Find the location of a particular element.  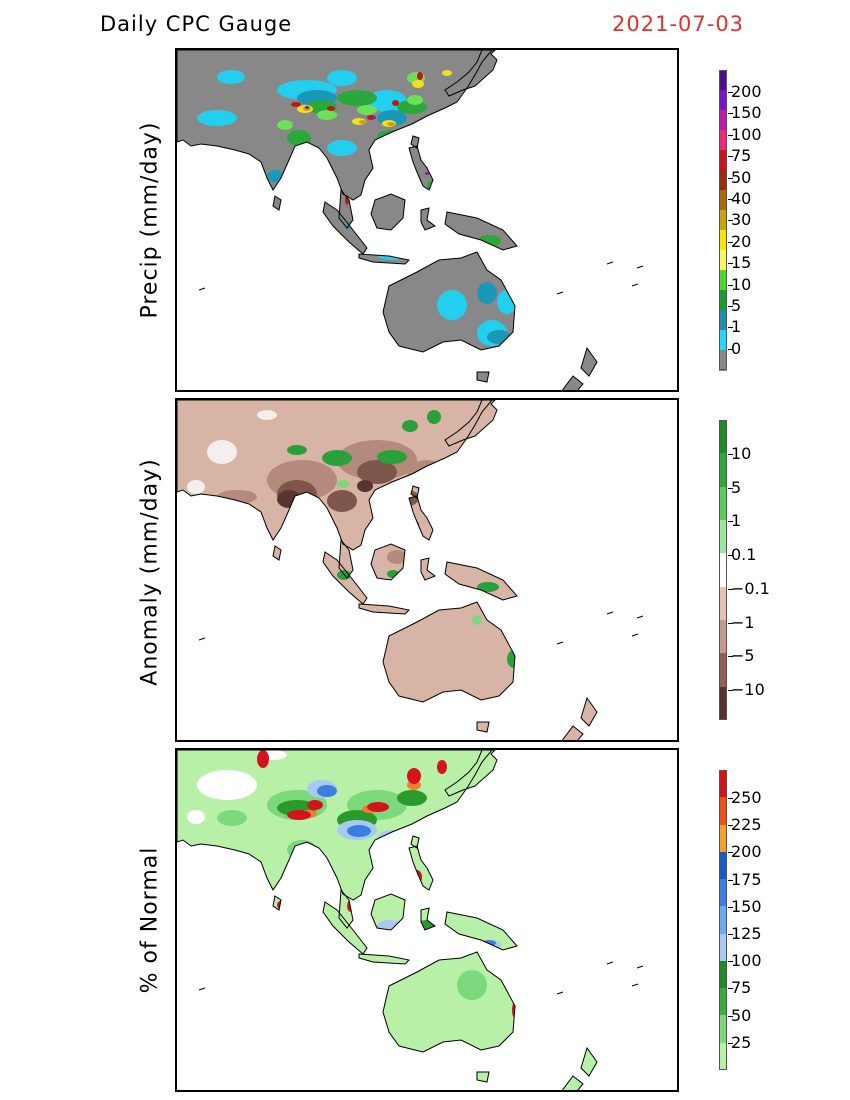

colorbar-label: 10 is located at coordinates (741, 453).